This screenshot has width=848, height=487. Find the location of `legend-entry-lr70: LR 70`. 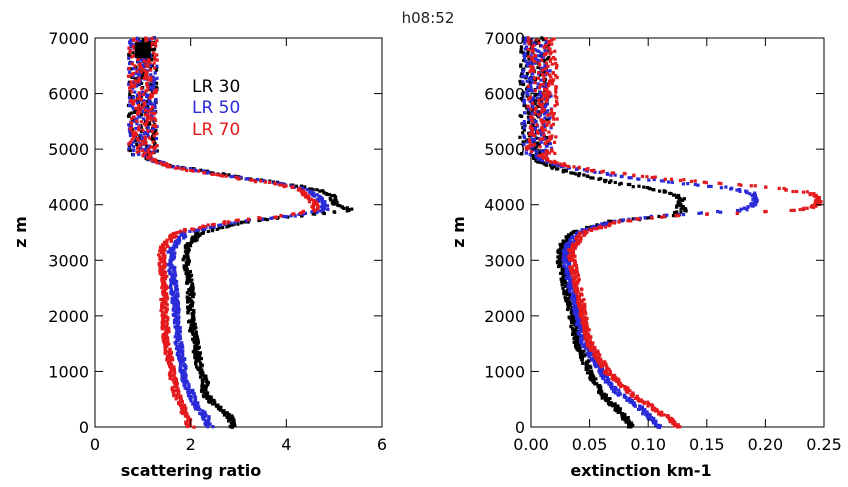

legend-entry-lr70: LR 70 is located at coordinates (216, 130).